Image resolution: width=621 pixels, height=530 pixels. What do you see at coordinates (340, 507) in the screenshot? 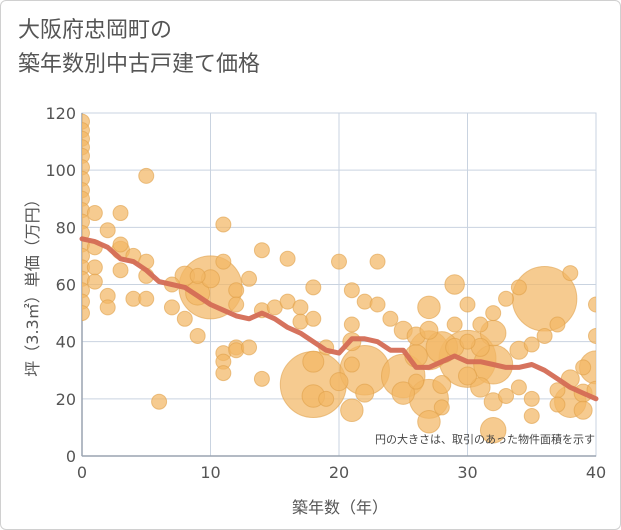
I see `x-axis-title: 築年数（年）` at bounding box center [340, 507].